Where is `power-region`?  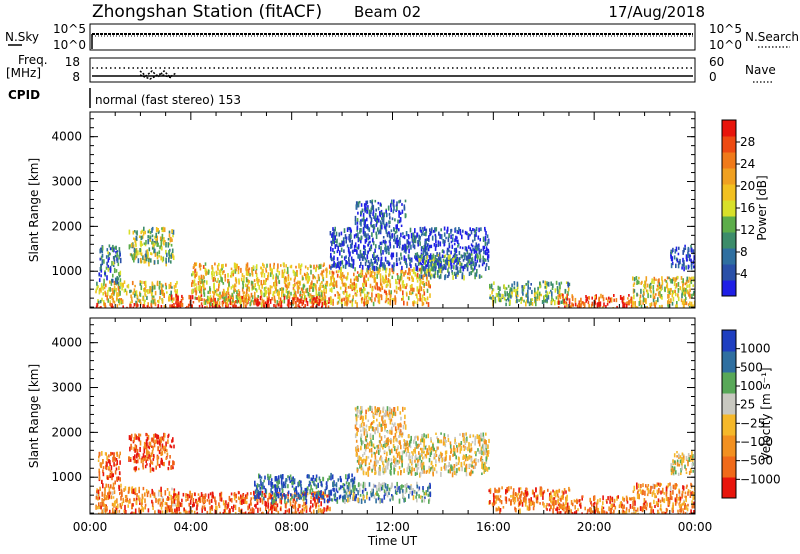
power-region is located at coordinates (380, 215).